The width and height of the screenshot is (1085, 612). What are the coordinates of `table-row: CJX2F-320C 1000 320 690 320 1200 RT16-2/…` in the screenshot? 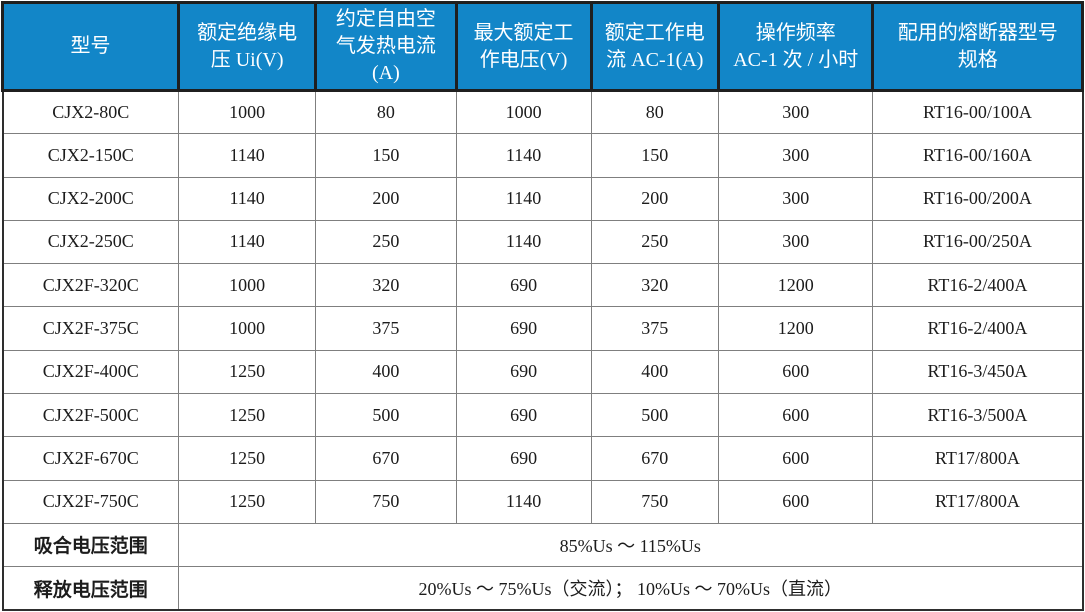 It's located at (542, 285).